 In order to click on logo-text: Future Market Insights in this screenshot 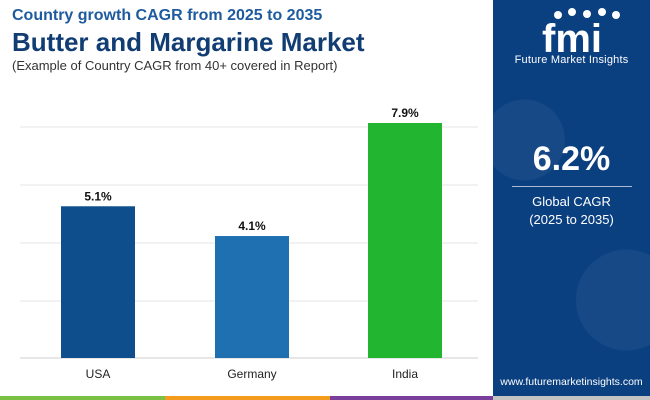, I will do `click(571, 60)`.